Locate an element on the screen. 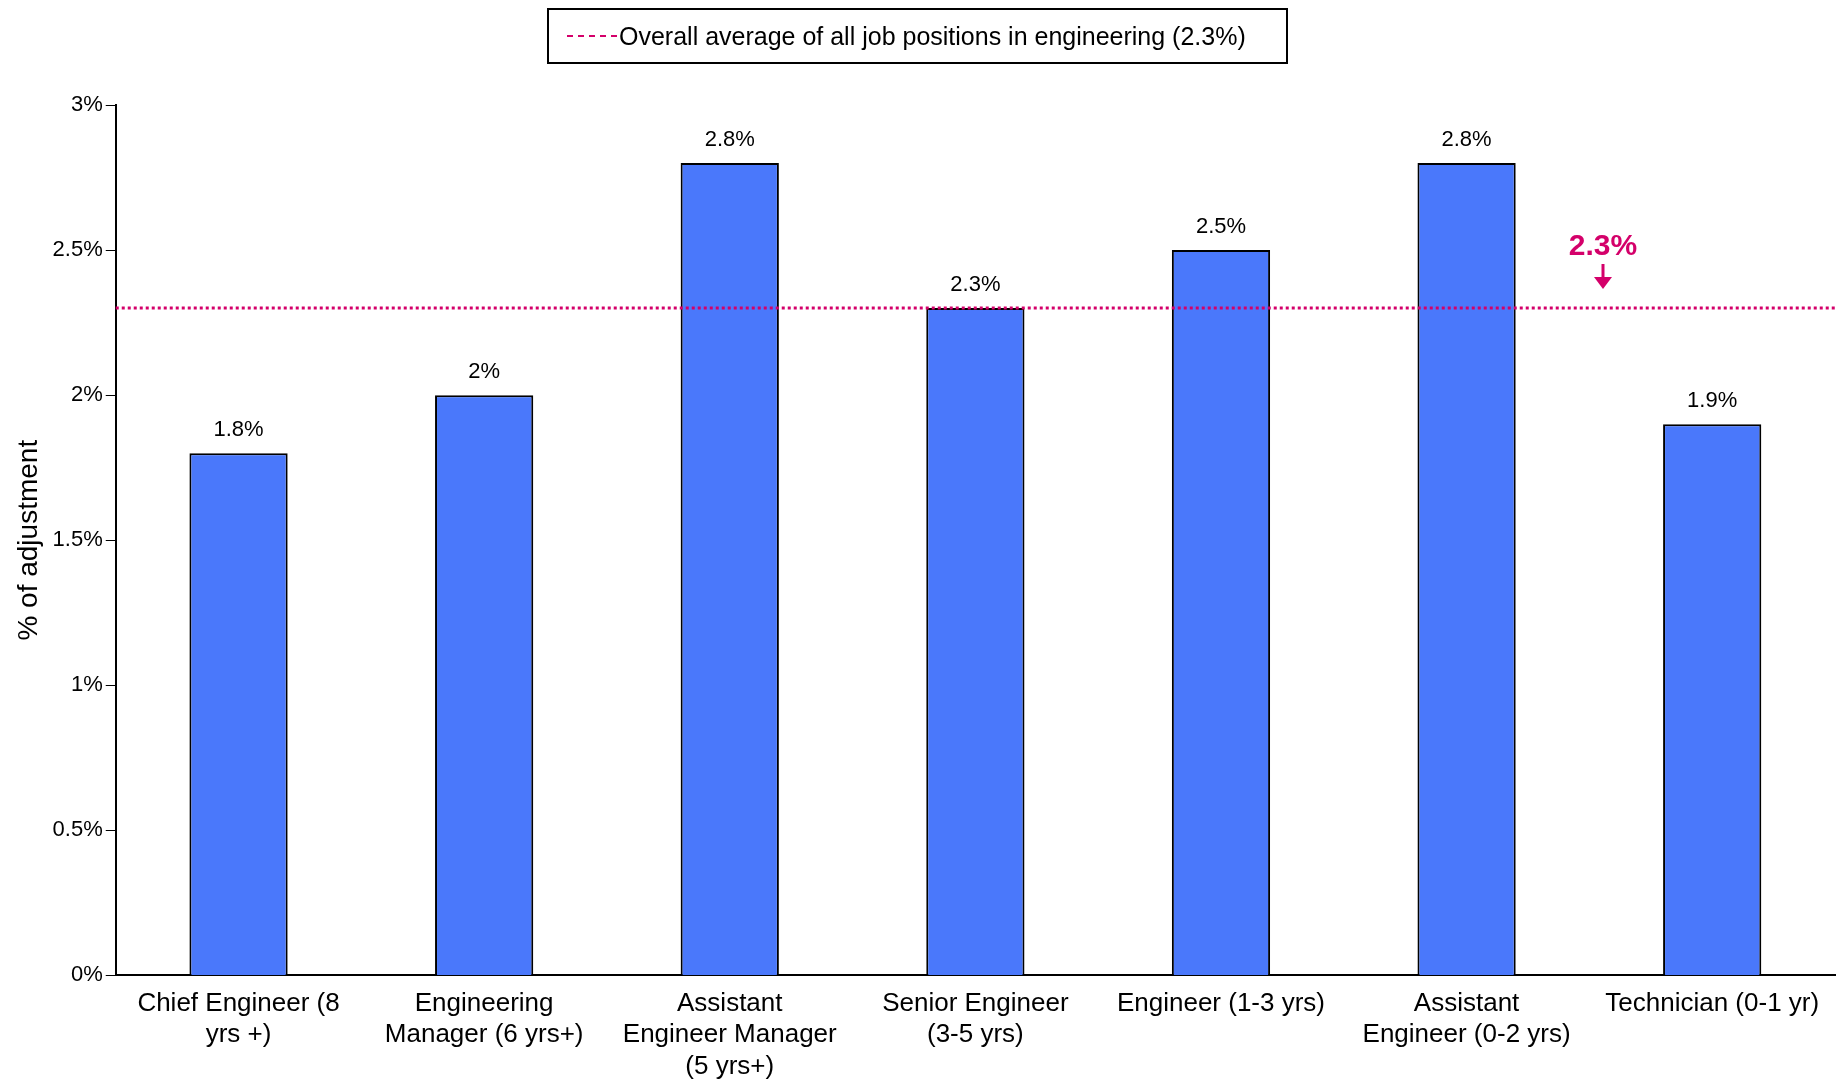 This screenshot has height=1089, width=1837. x-tick-label: Technician (0-1 yr) is located at coordinates (1712, 1002).